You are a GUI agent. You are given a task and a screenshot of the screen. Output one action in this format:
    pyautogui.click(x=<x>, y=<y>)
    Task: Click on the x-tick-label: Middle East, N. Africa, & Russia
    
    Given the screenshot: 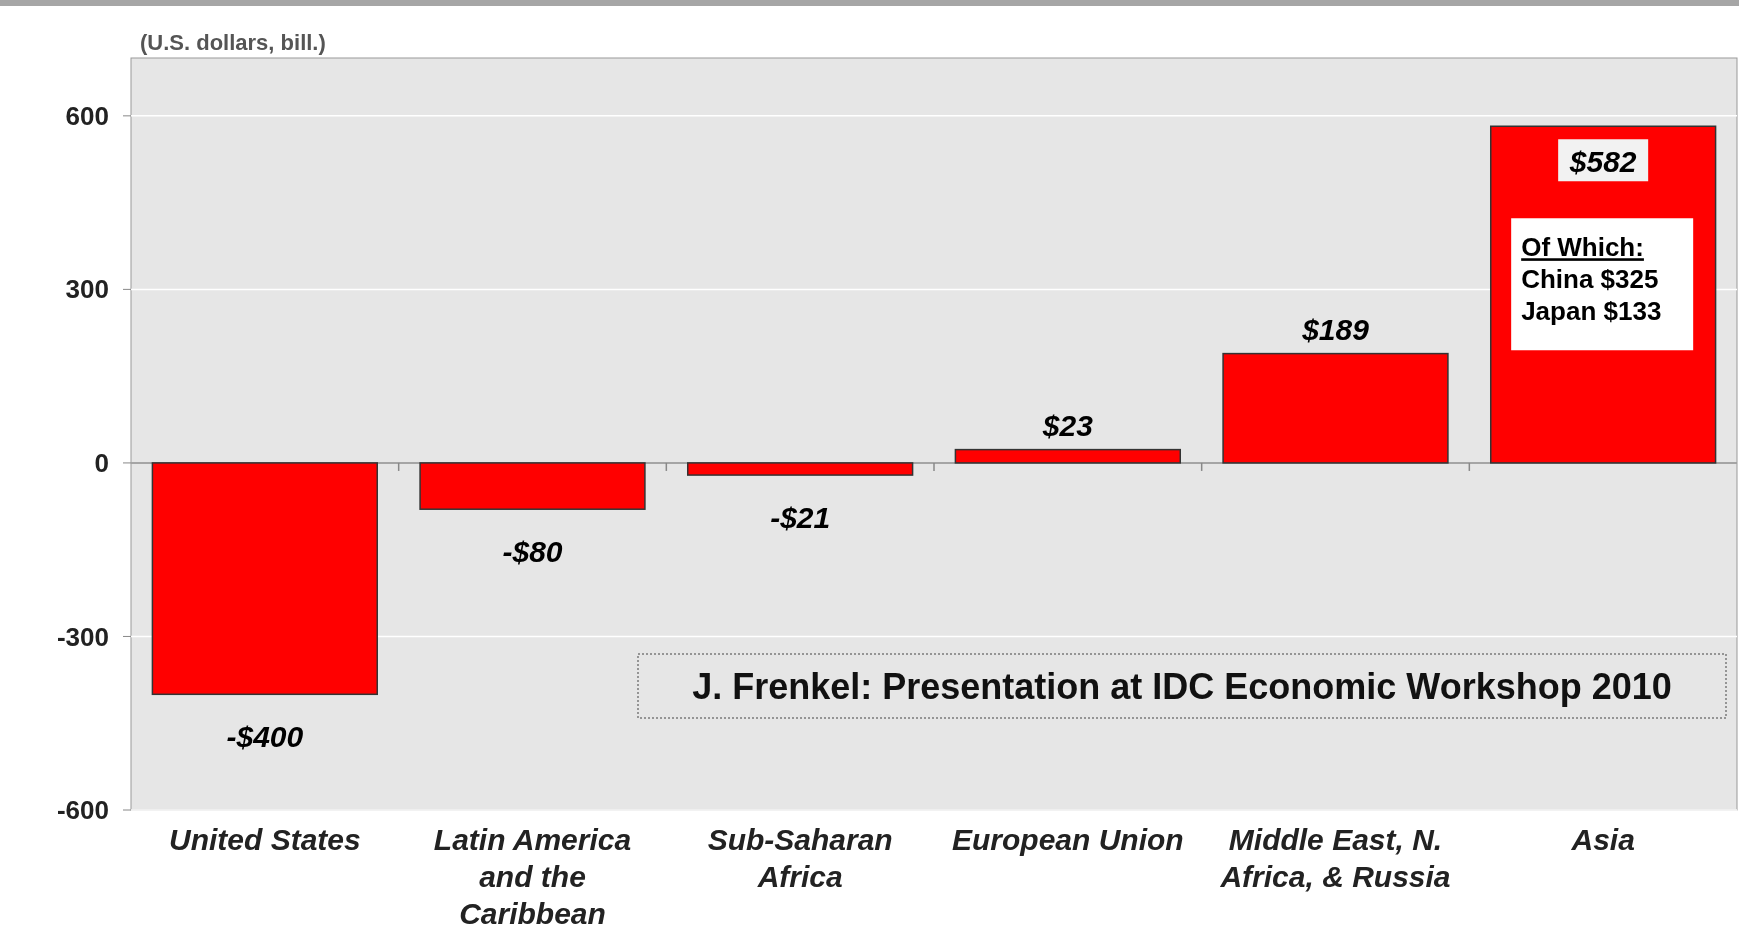 What is the action you would take?
    pyautogui.click(x=1335, y=858)
    